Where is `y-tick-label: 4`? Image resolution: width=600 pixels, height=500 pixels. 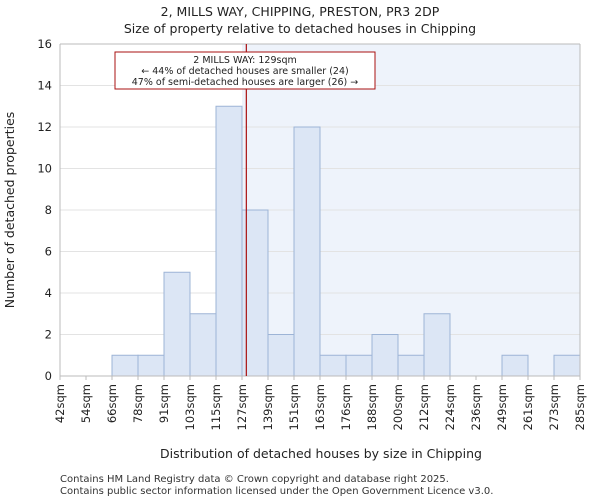 y-tick-label: 4 is located at coordinates (48, 293).